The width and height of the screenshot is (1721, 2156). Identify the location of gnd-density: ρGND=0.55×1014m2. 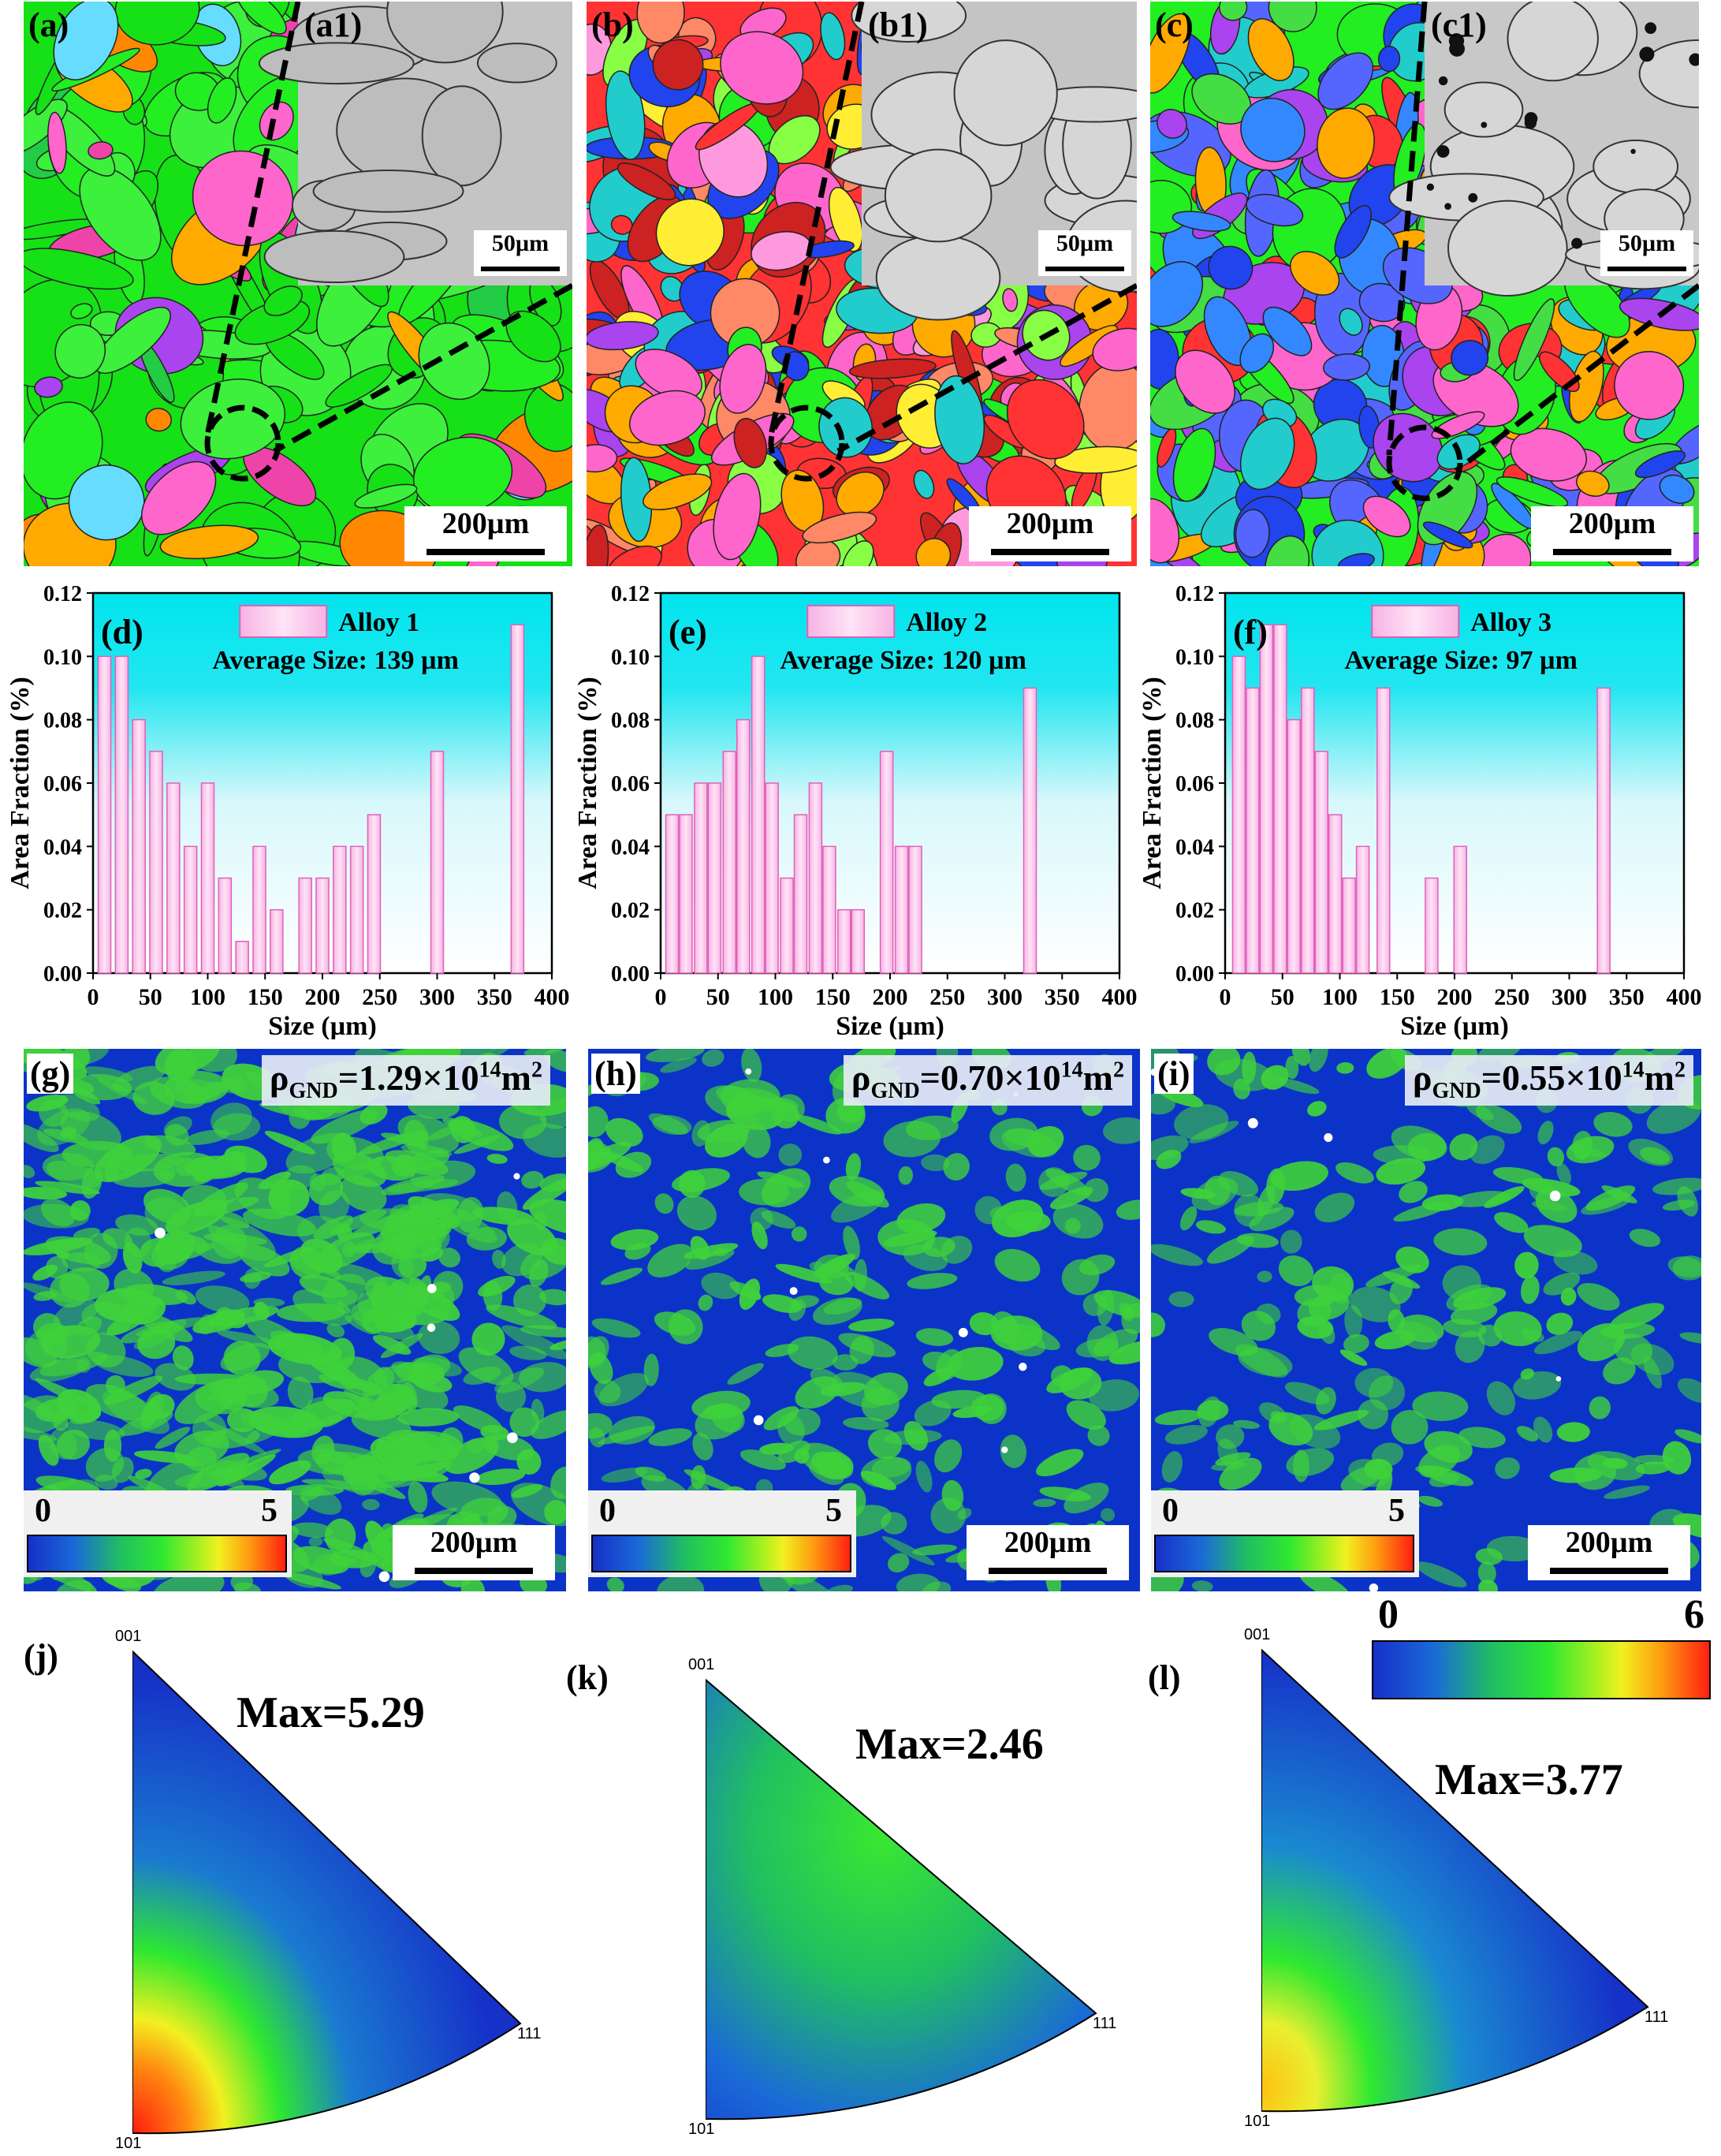
(1548, 1081).